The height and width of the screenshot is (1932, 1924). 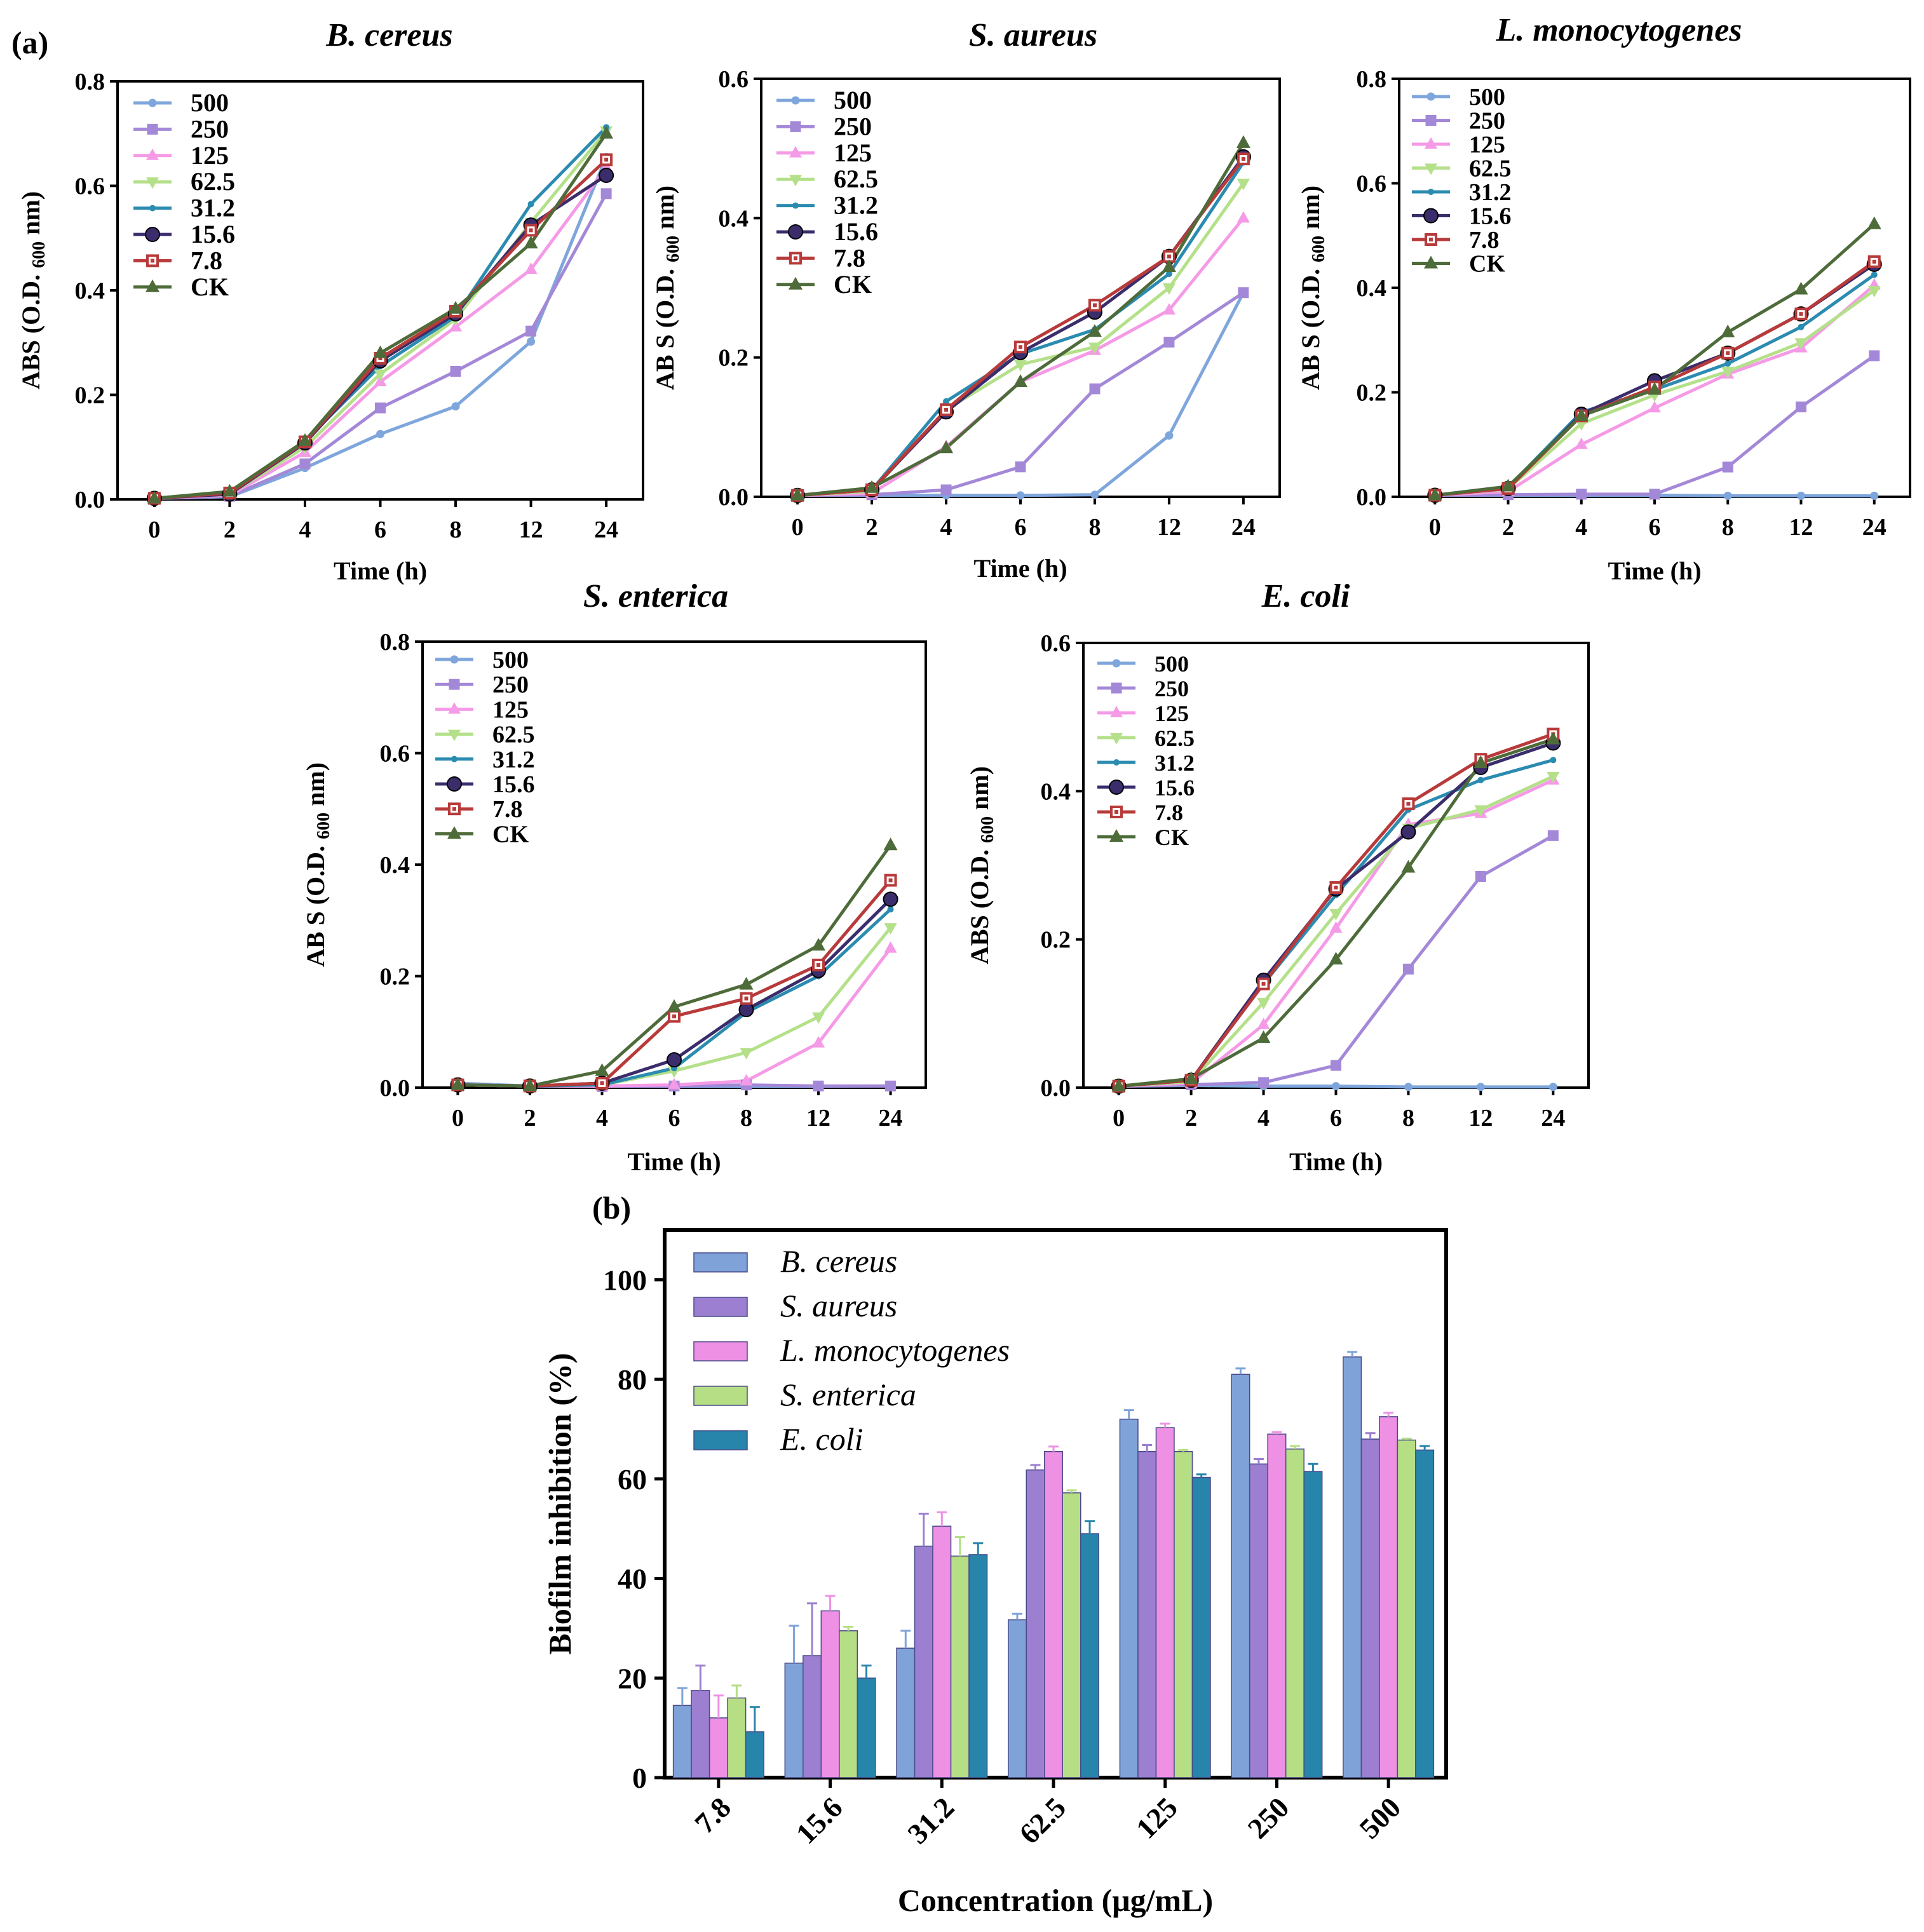 What do you see at coordinates (90, 82) in the screenshot?
I see `y-tick-label: 0.8` at bounding box center [90, 82].